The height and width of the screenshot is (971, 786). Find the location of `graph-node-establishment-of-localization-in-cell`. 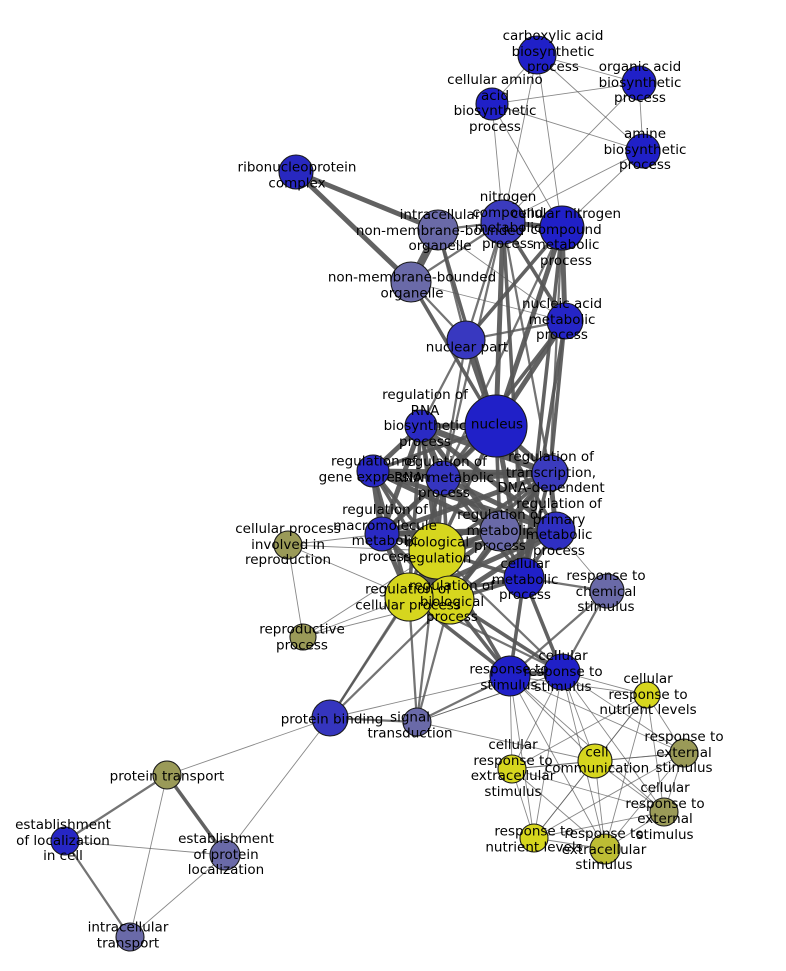

graph-node-establishment-of-localization-in-cell is located at coordinates (65, 841).